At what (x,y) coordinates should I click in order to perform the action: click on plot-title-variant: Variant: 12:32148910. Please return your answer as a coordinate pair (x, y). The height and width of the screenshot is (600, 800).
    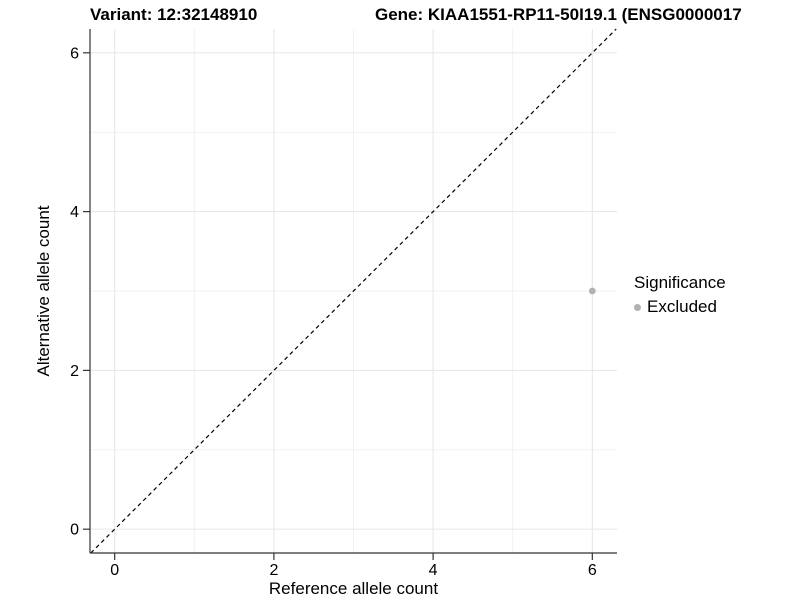
    Looking at the image, I should click on (174, 14).